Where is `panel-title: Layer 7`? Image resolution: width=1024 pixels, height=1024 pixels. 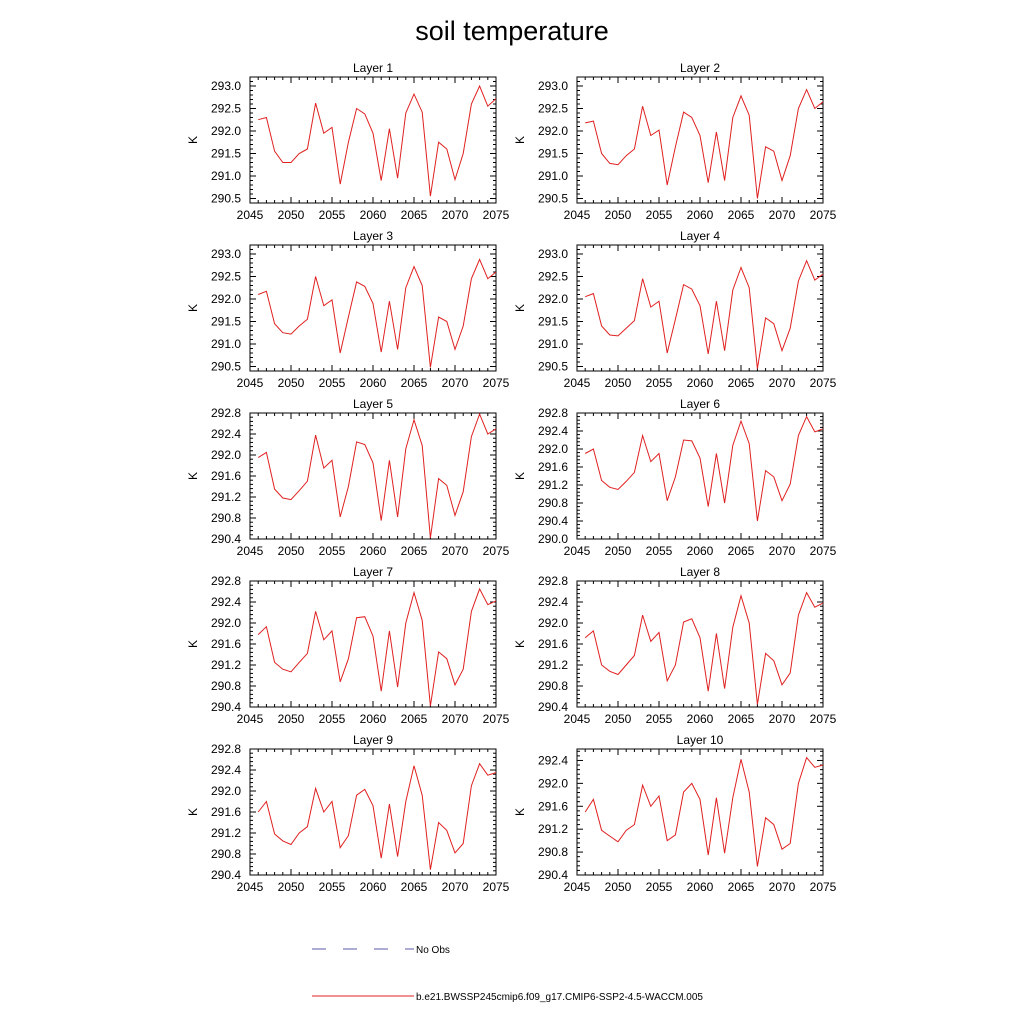 panel-title: Layer 7 is located at coordinates (373, 572).